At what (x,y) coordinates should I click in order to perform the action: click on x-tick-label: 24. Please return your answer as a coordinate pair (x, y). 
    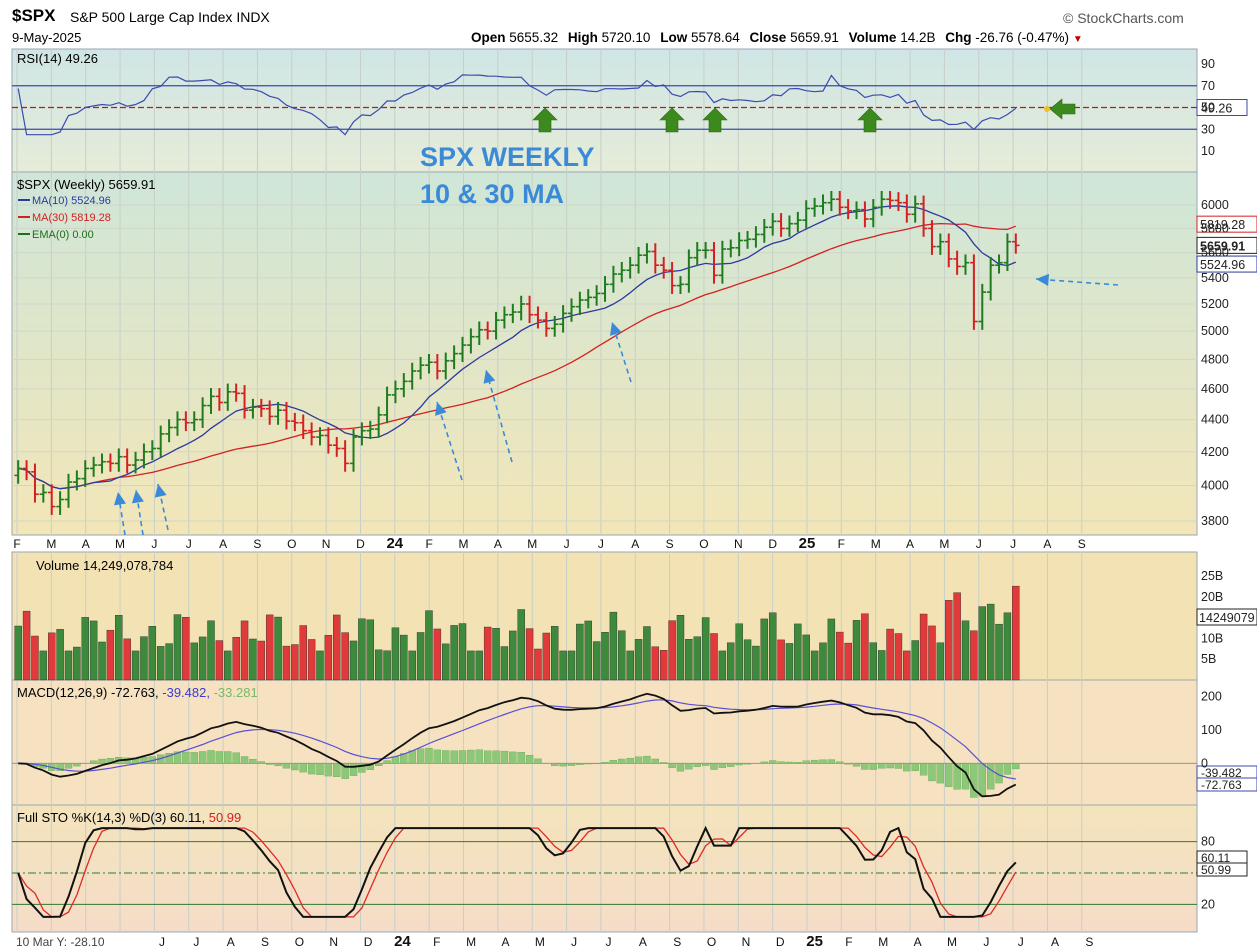
    Looking at the image, I should click on (394, 543).